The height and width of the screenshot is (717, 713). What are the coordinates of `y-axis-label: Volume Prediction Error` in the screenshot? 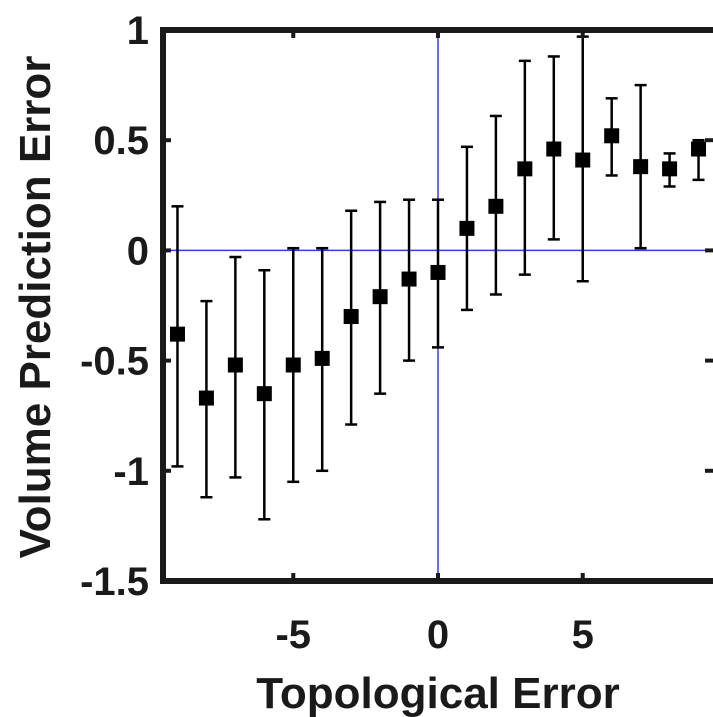 It's located at (35, 307).